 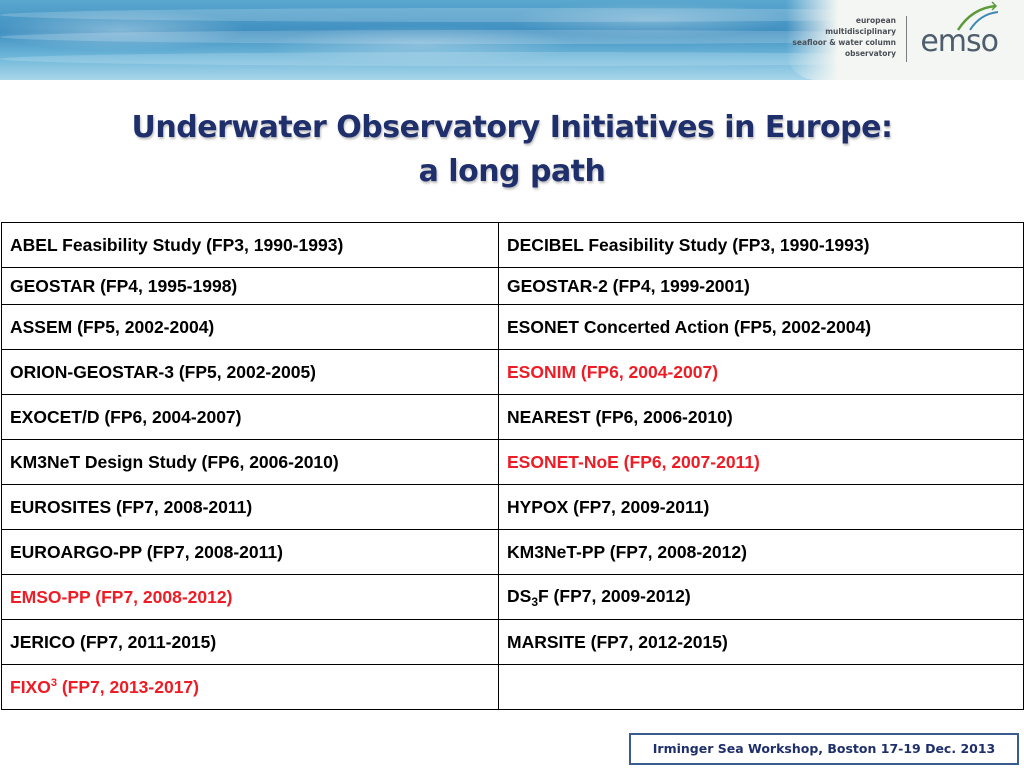 What do you see at coordinates (761, 642) in the screenshot?
I see `table-cell: MARSITE (FP7, 2012-2015)` at bounding box center [761, 642].